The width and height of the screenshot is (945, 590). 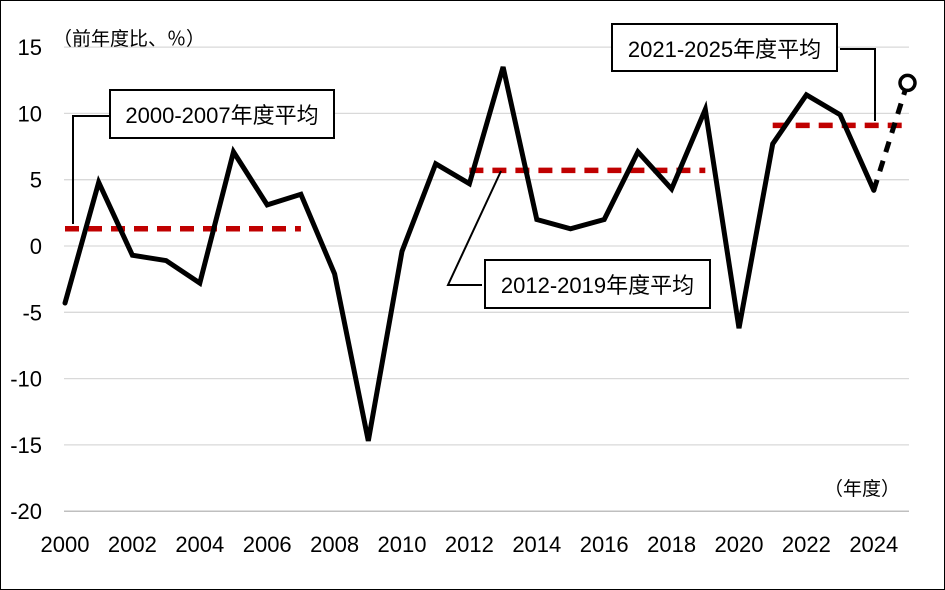 I want to click on callout-line-2000-2007, so click(x=90, y=169).